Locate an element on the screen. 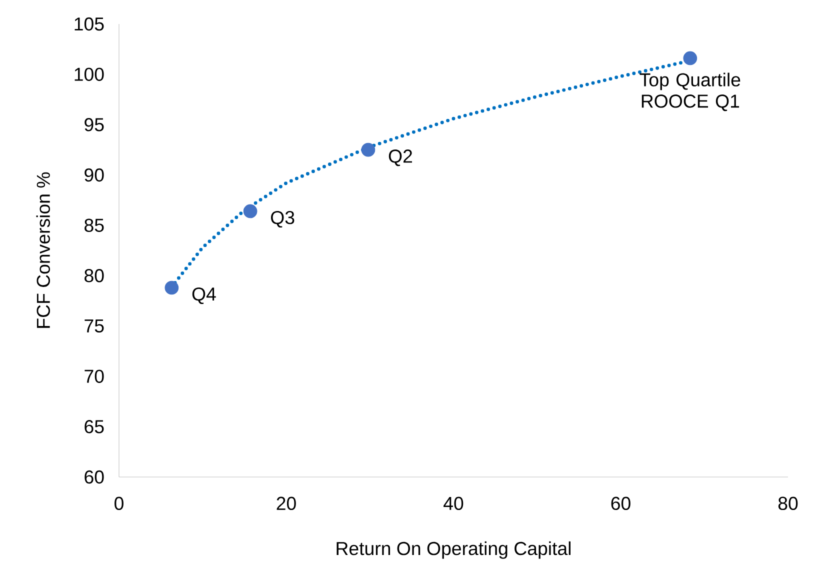  annotation: Q2 is located at coordinates (400, 158).